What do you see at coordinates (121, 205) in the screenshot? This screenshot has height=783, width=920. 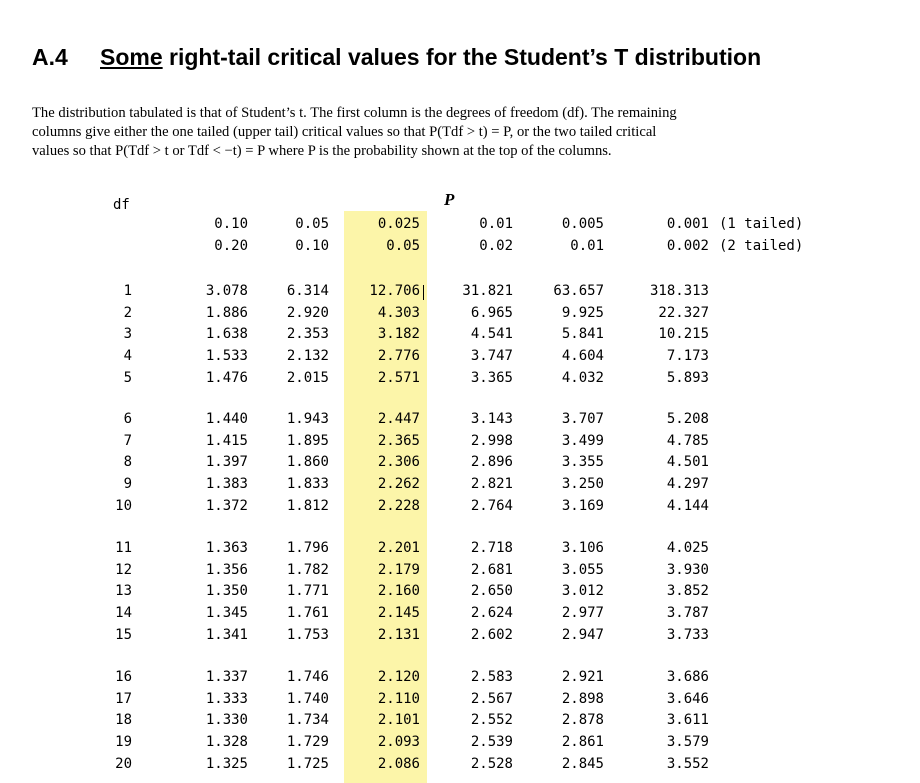 I see `df-column-label: df` at bounding box center [121, 205].